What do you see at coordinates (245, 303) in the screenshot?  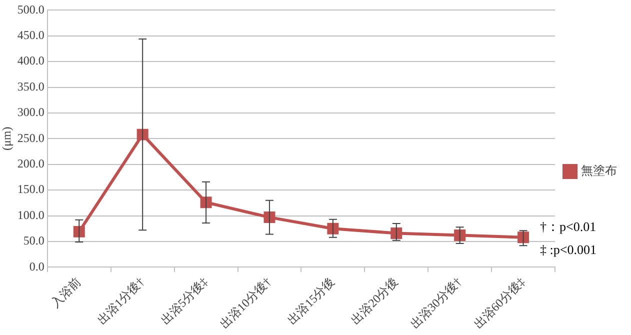 I see `x-tick-label: 出浴10分後†` at bounding box center [245, 303].